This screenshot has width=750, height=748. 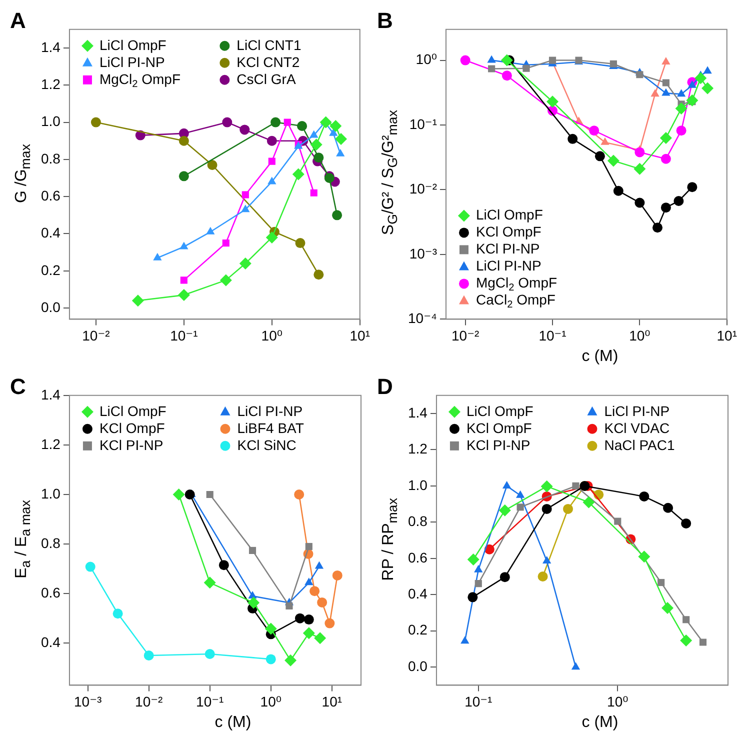 What do you see at coordinates (385, 387) in the screenshot?
I see `chart-title: D` at bounding box center [385, 387].